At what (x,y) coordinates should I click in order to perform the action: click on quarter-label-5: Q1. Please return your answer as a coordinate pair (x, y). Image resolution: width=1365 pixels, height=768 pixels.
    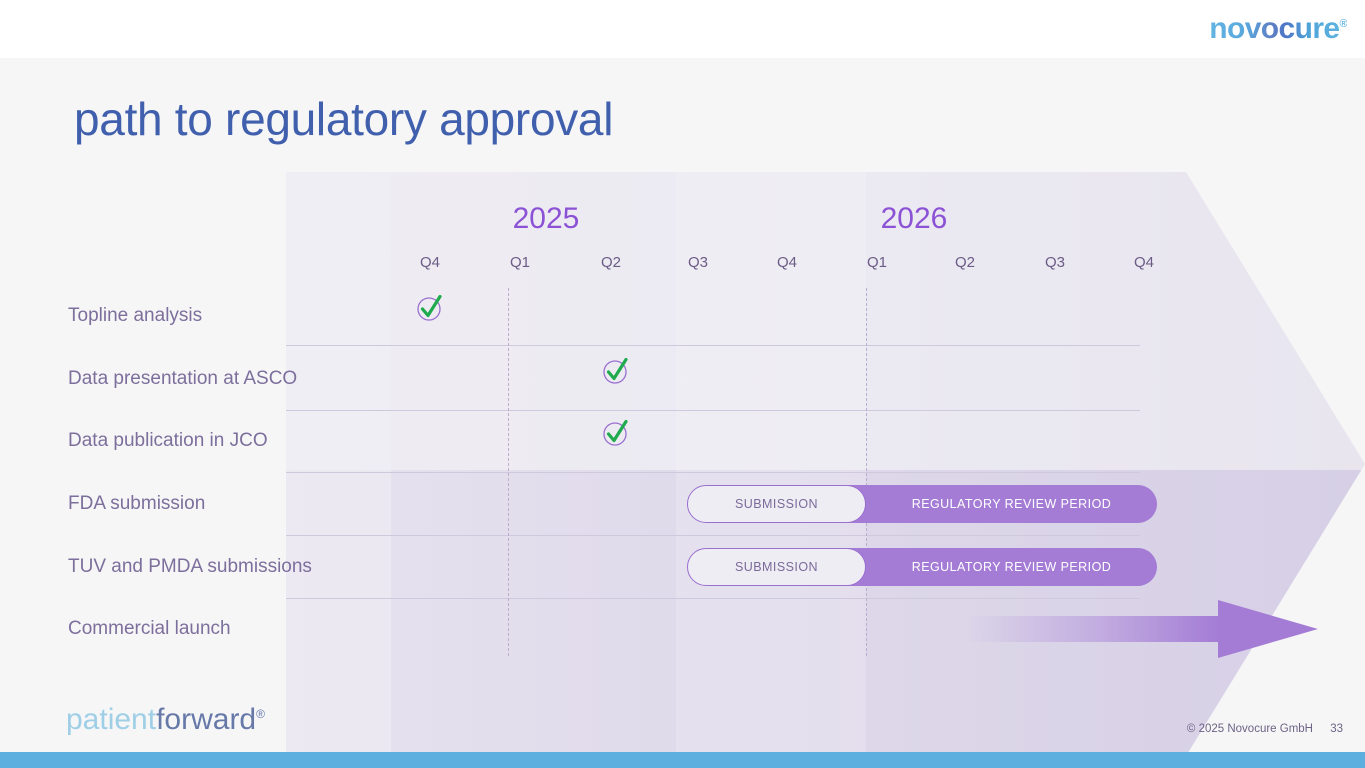
    Looking at the image, I should click on (877, 262).